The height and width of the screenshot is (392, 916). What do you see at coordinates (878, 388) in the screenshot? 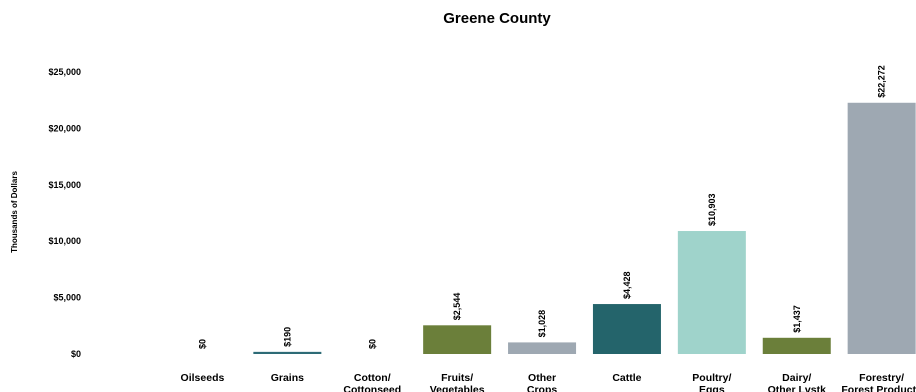
I see `x-tick-label: Forest Products` at bounding box center [878, 388].